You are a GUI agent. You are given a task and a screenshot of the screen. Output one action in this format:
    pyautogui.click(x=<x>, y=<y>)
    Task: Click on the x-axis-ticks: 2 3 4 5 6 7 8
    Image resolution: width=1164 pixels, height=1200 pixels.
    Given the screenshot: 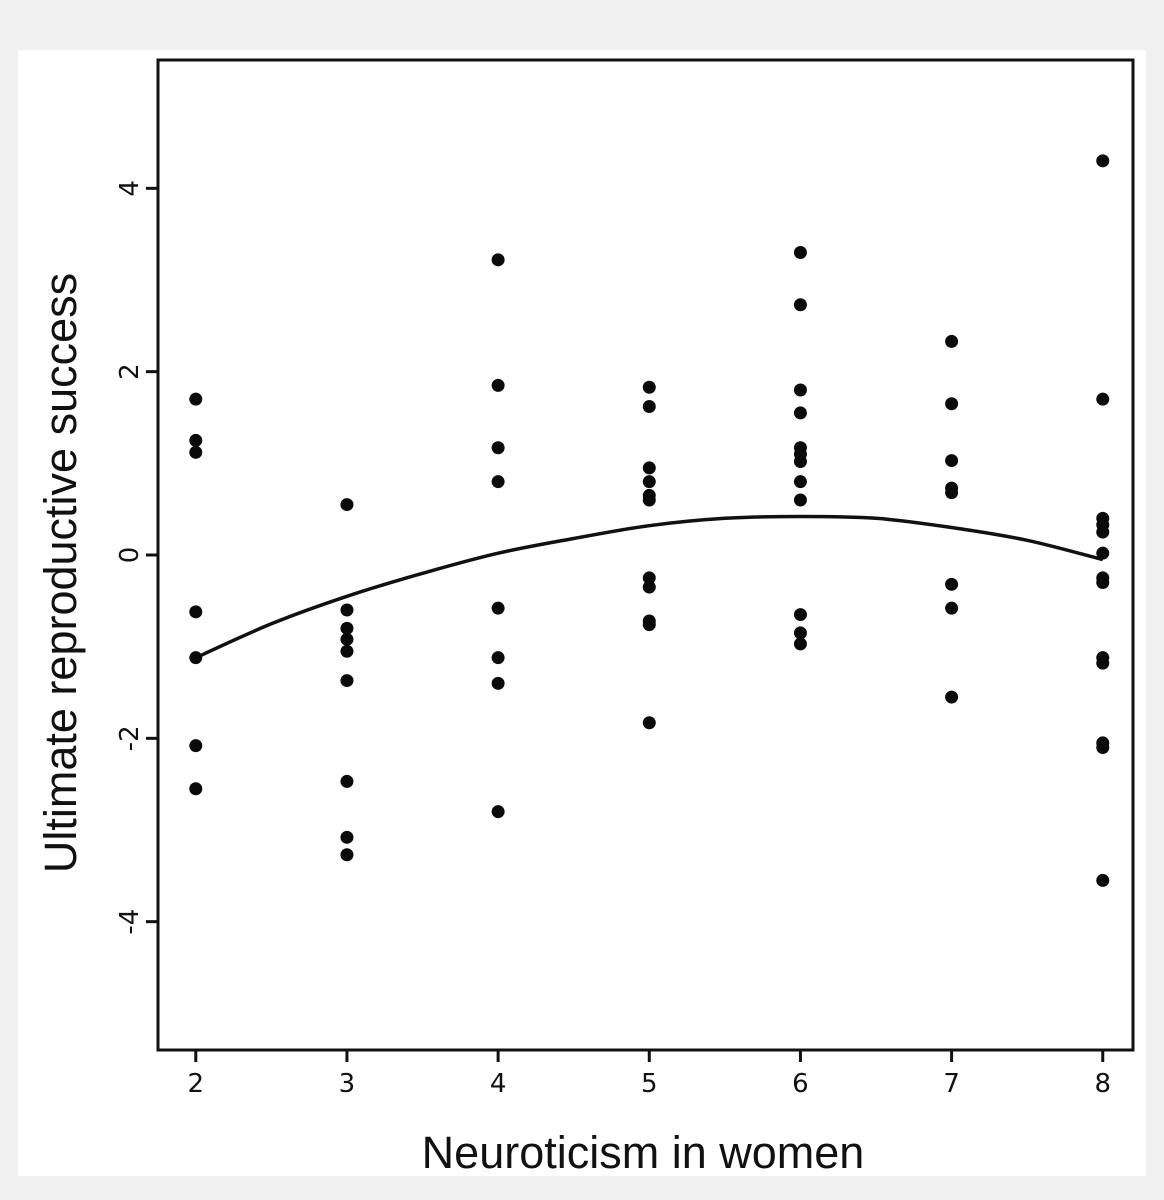 What is the action you would take?
    pyautogui.click(x=649, y=1074)
    